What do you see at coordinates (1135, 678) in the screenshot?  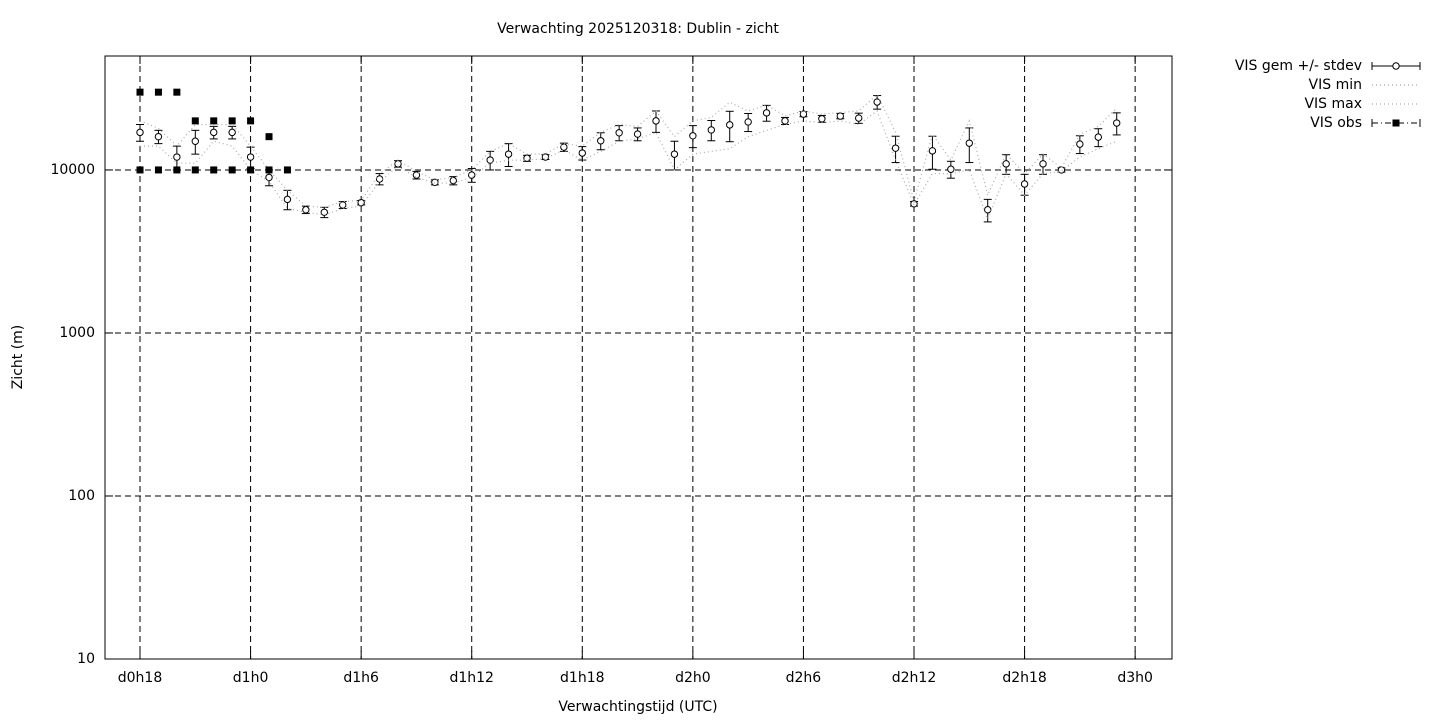 I see `x-tick-label: d3h0` at bounding box center [1135, 678].